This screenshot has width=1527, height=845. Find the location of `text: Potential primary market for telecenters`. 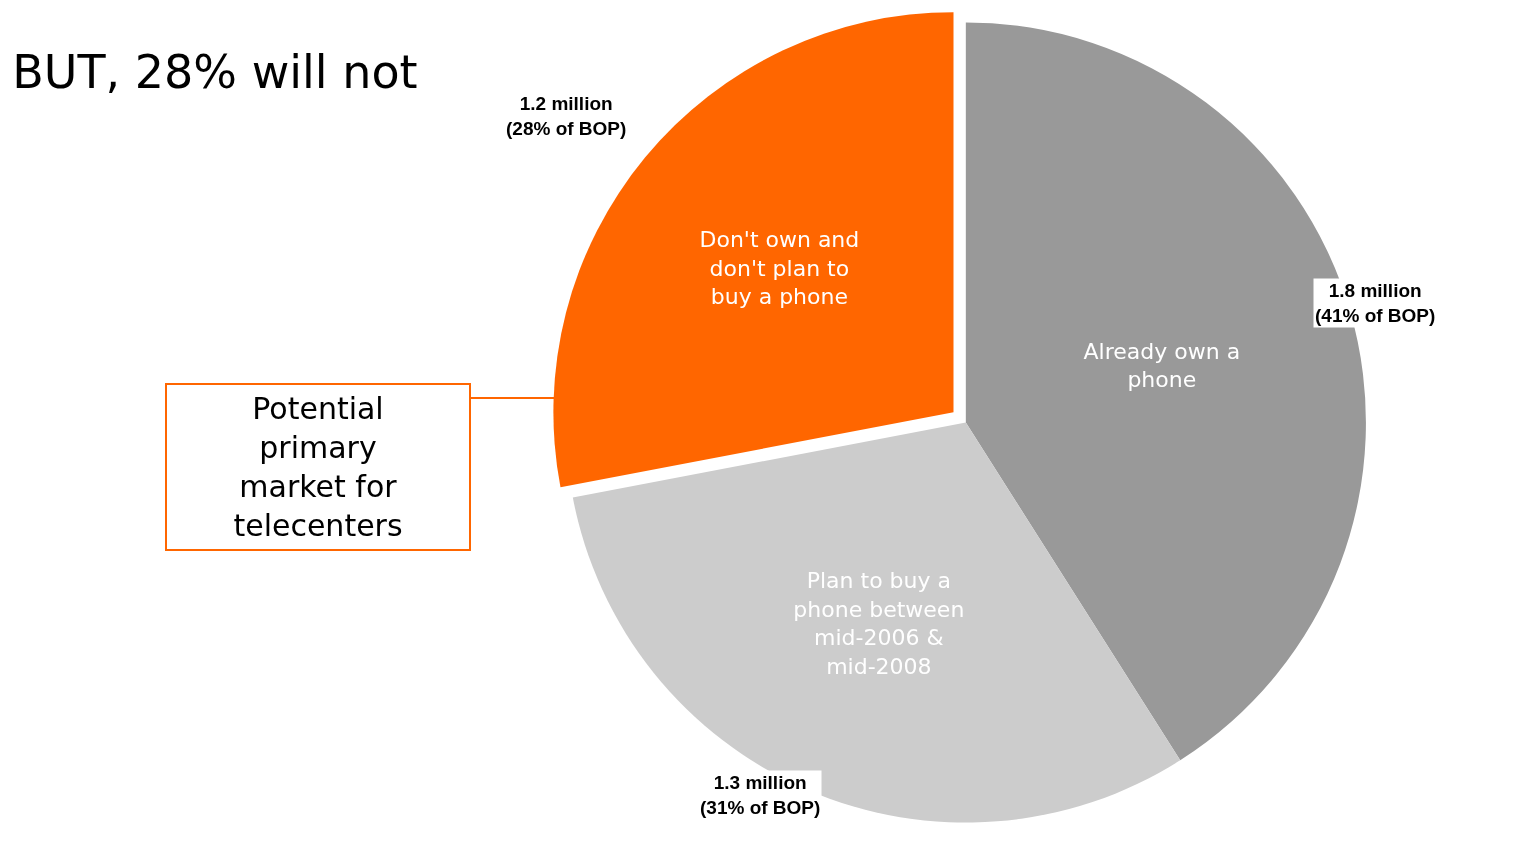

text: Potential primary market for telecenters is located at coordinates (318, 467).